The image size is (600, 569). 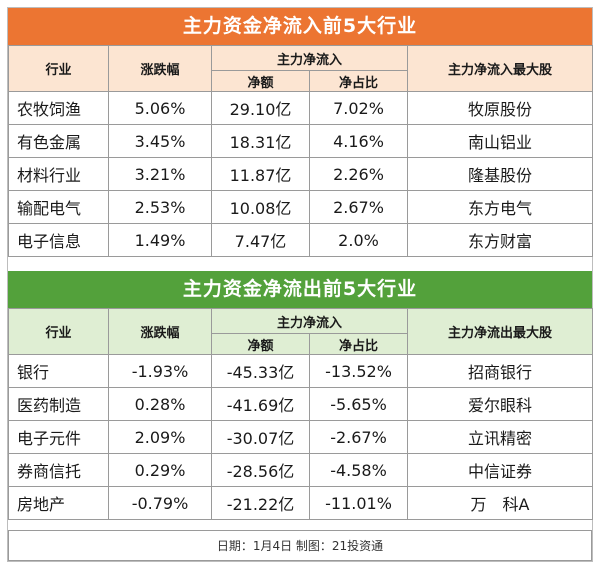 What do you see at coordinates (58, 503) in the screenshot?
I see `industry-cell: 房地产` at bounding box center [58, 503].